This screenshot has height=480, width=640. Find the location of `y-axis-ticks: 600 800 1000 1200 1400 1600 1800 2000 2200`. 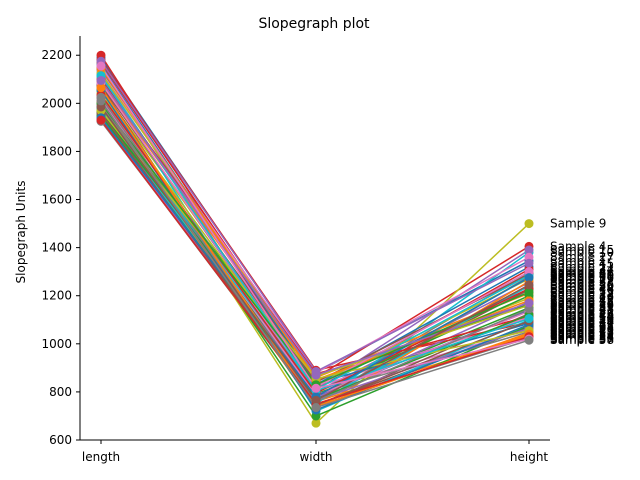

y-axis-ticks: 600 800 1000 1200 1400 1600 1800 2000 2200 is located at coordinates (60, 247).